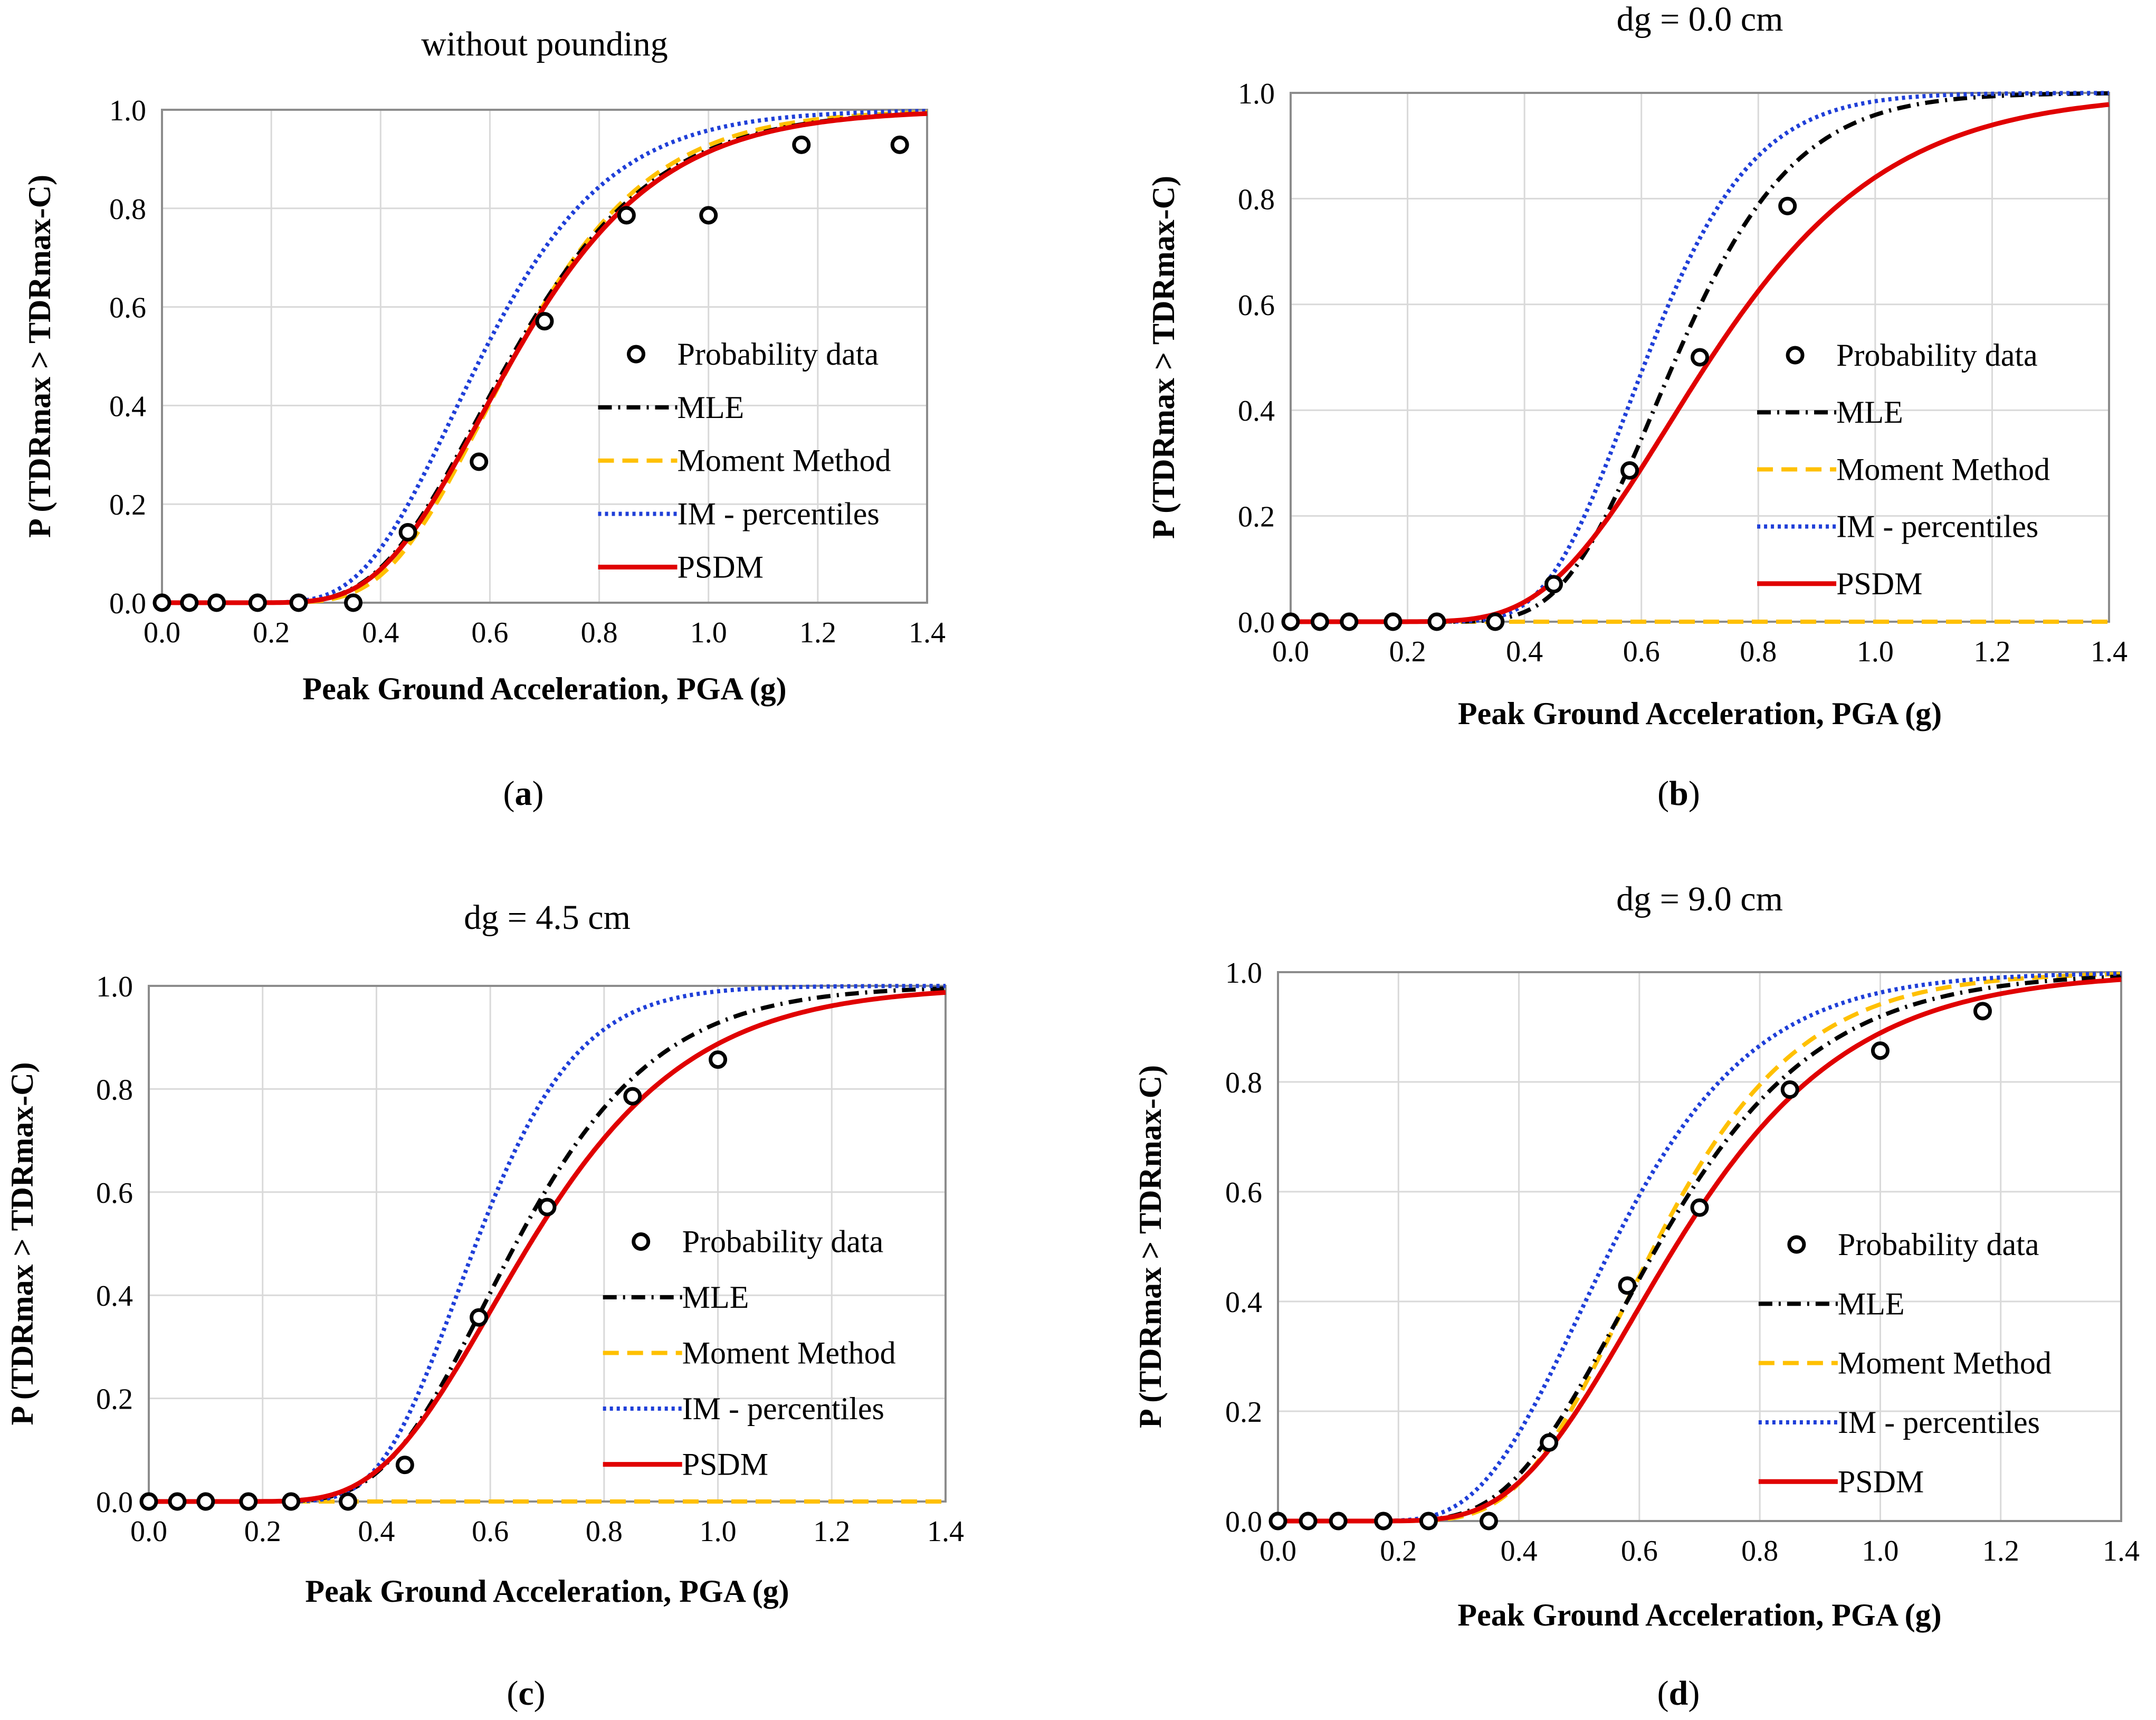 Image resolution: width=2156 pixels, height=1720 pixels. What do you see at coordinates (544, 44) in the screenshot?
I see `chart-title: without pounding` at bounding box center [544, 44].